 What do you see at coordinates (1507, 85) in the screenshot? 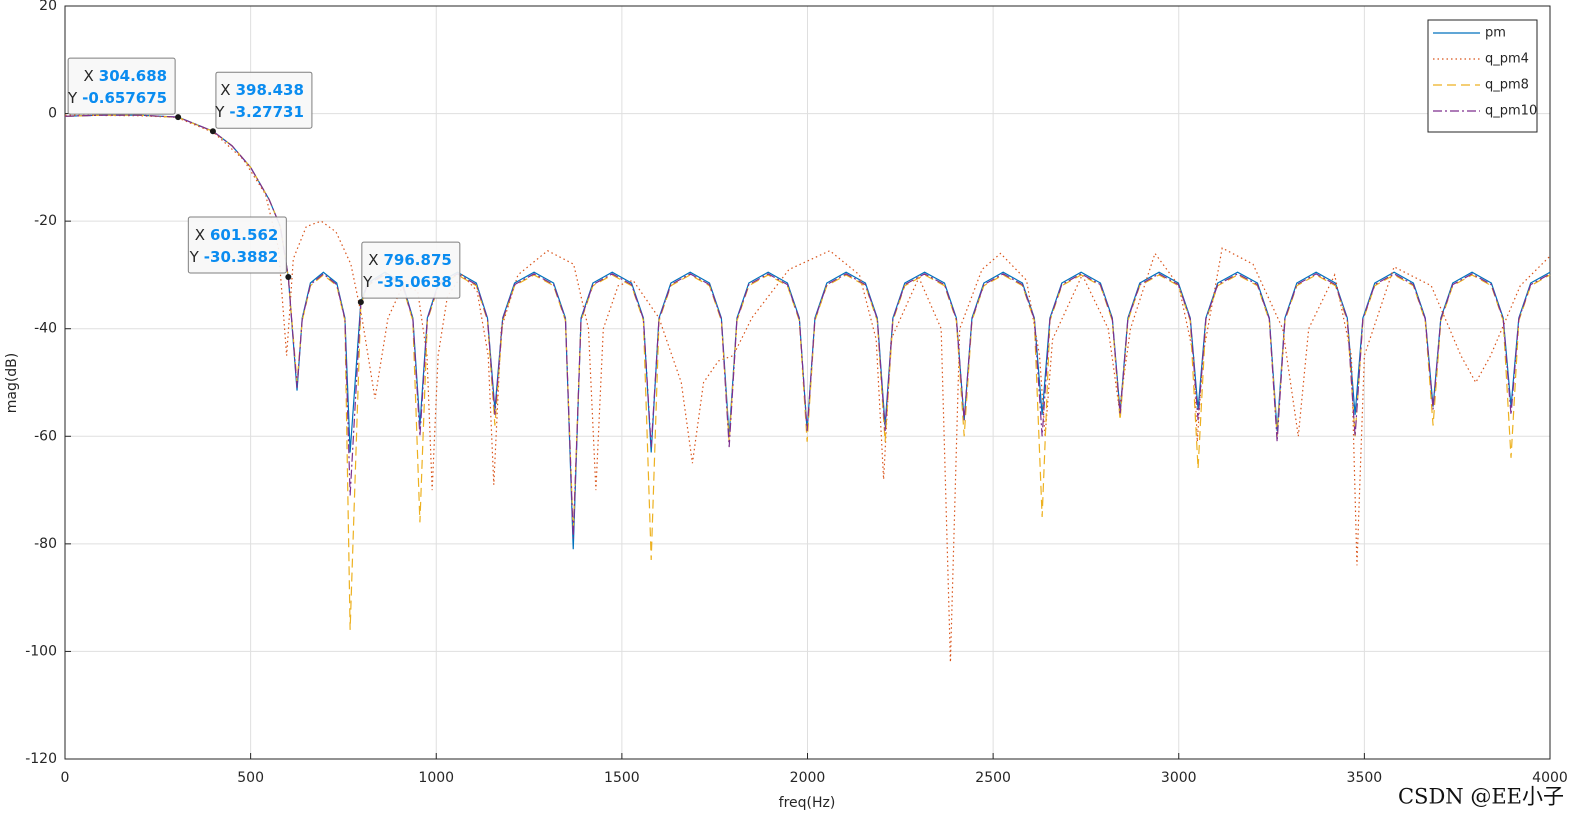
I see `legend-label: q_pm8` at bounding box center [1507, 85].